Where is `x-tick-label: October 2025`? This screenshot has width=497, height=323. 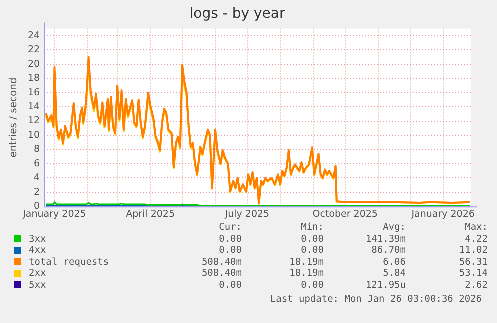 x-tick-label: October 2025 is located at coordinates (345, 214).